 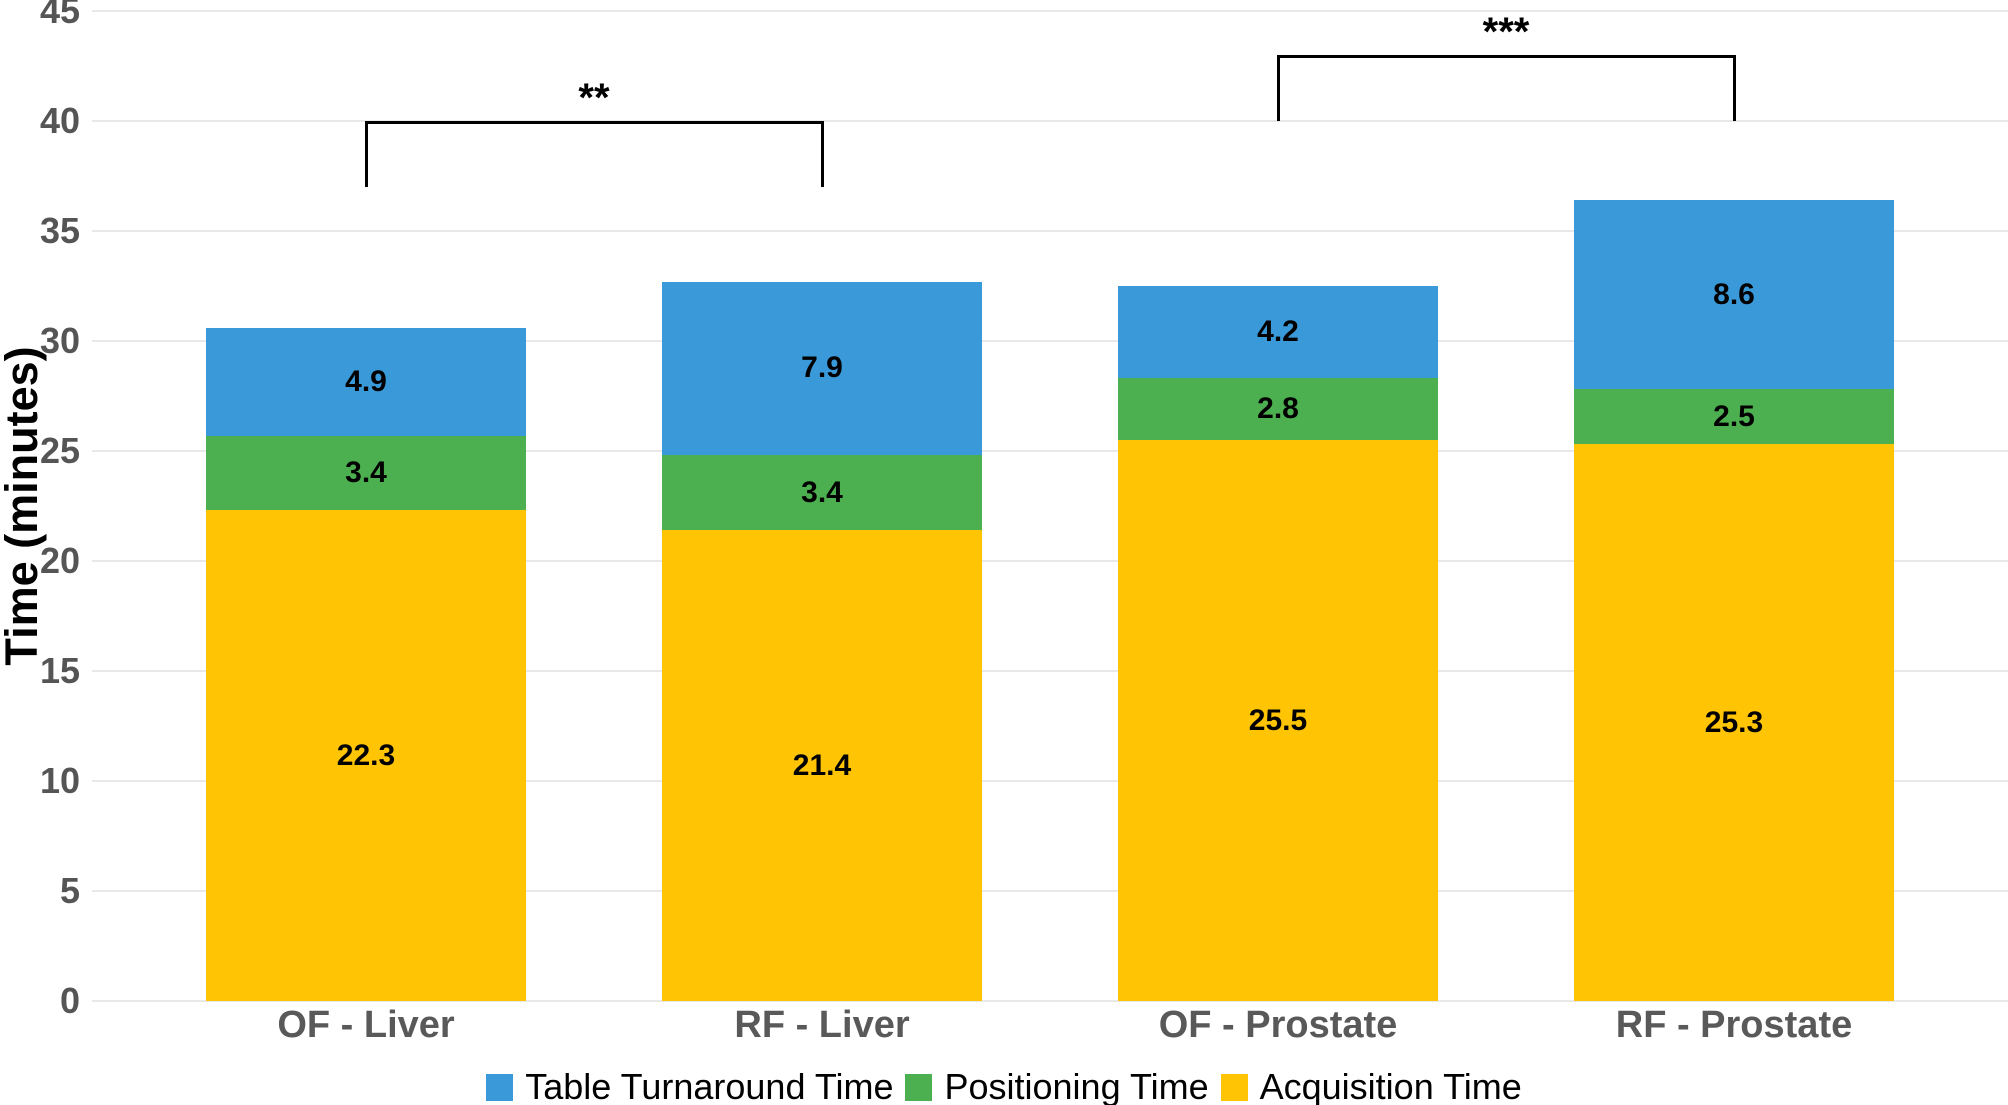 What do you see at coordinates (59, 15) in the screenshot?
I see `y-tick-label: 45` at bounding box center [59, 15].